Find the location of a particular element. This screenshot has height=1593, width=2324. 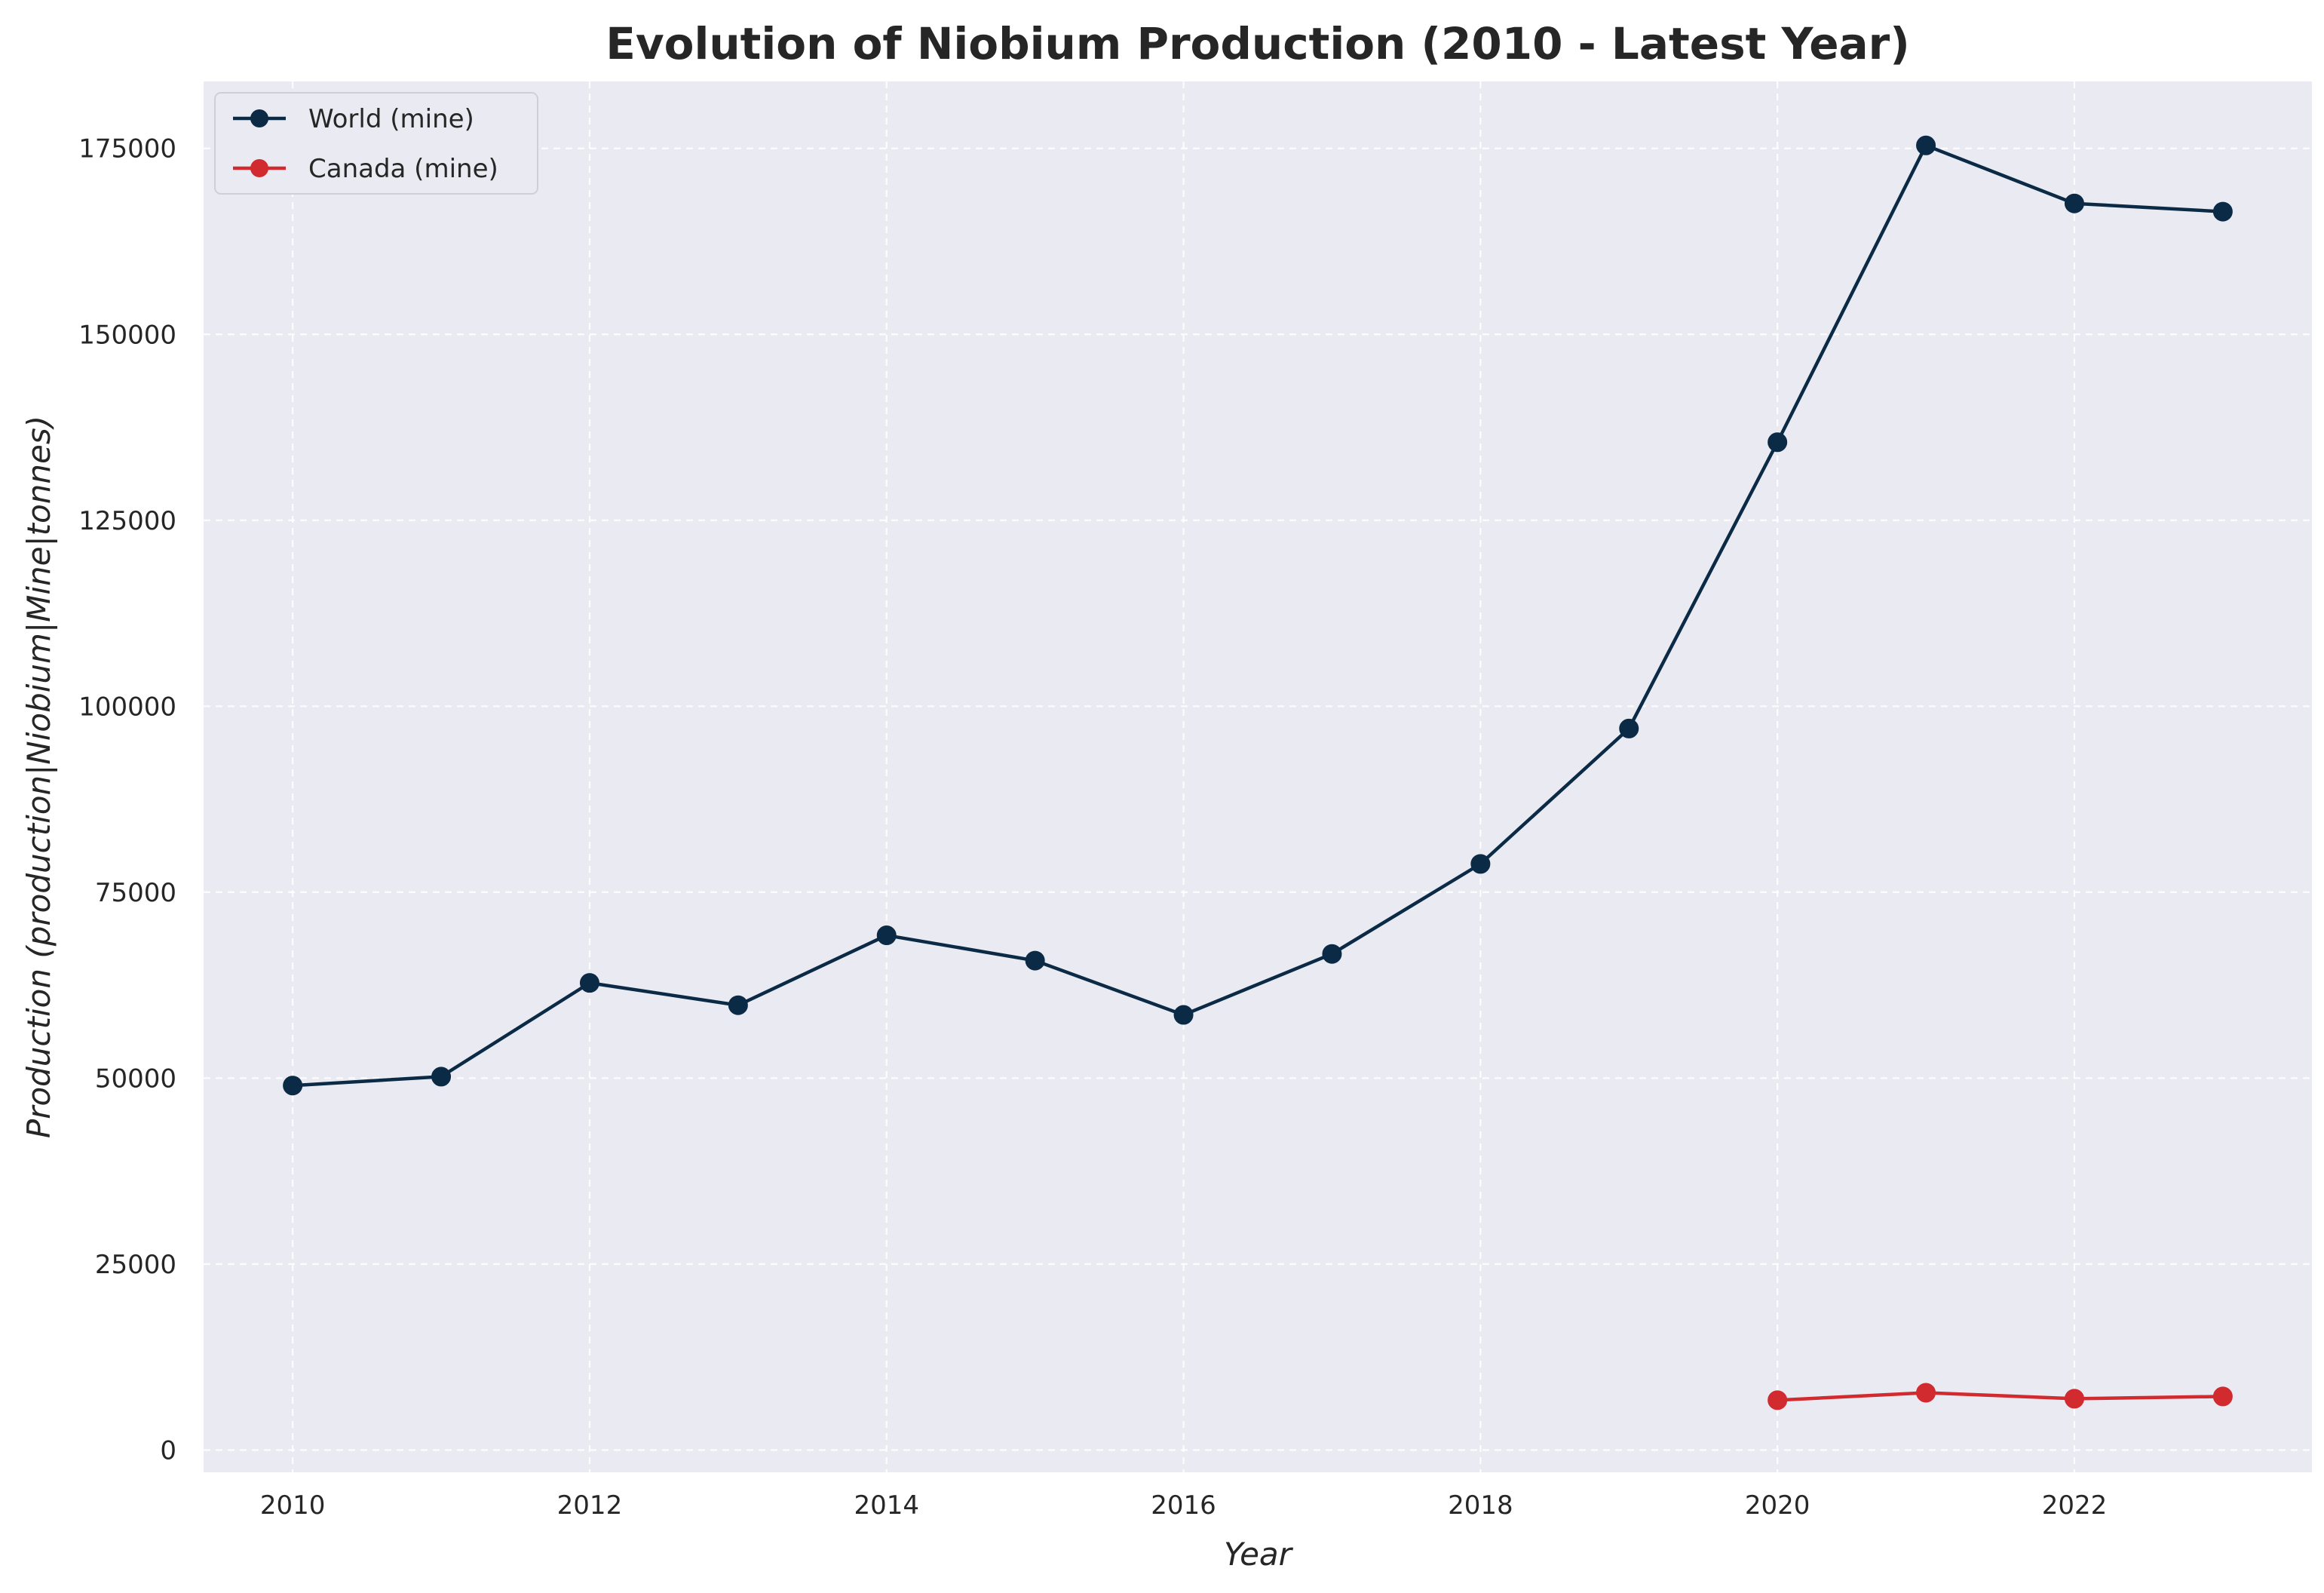

y-tick-label: 75000 is located at coordinates (135, 893).